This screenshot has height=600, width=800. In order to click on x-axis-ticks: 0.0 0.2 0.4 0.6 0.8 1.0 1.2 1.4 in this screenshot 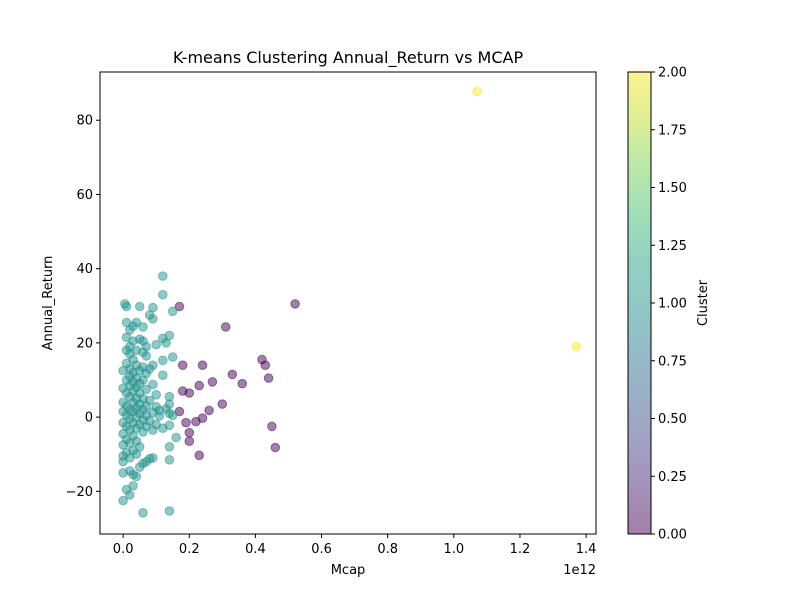, I will do `click(355, 545)`.